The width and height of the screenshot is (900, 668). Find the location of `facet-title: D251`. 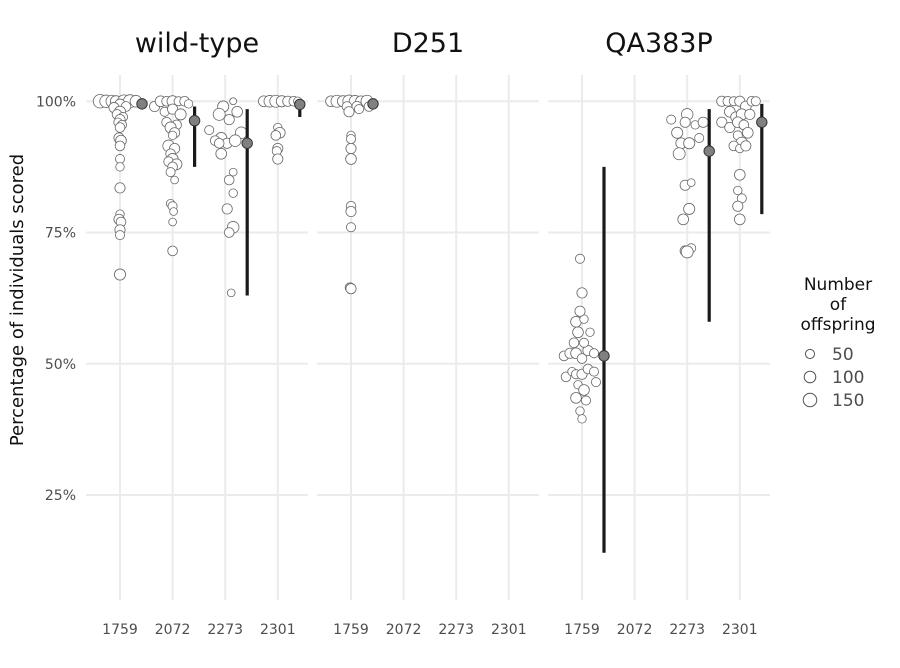

facet-title: D251 is located at coordinates (428, 43).